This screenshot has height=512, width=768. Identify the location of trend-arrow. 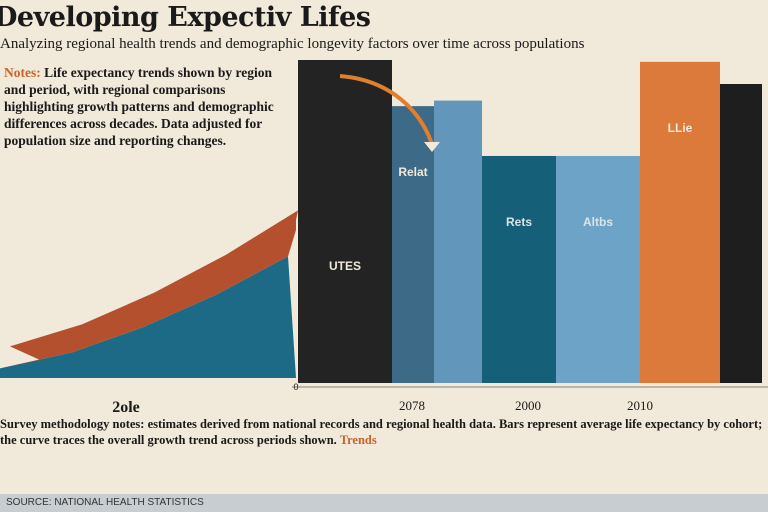
(386, 109).